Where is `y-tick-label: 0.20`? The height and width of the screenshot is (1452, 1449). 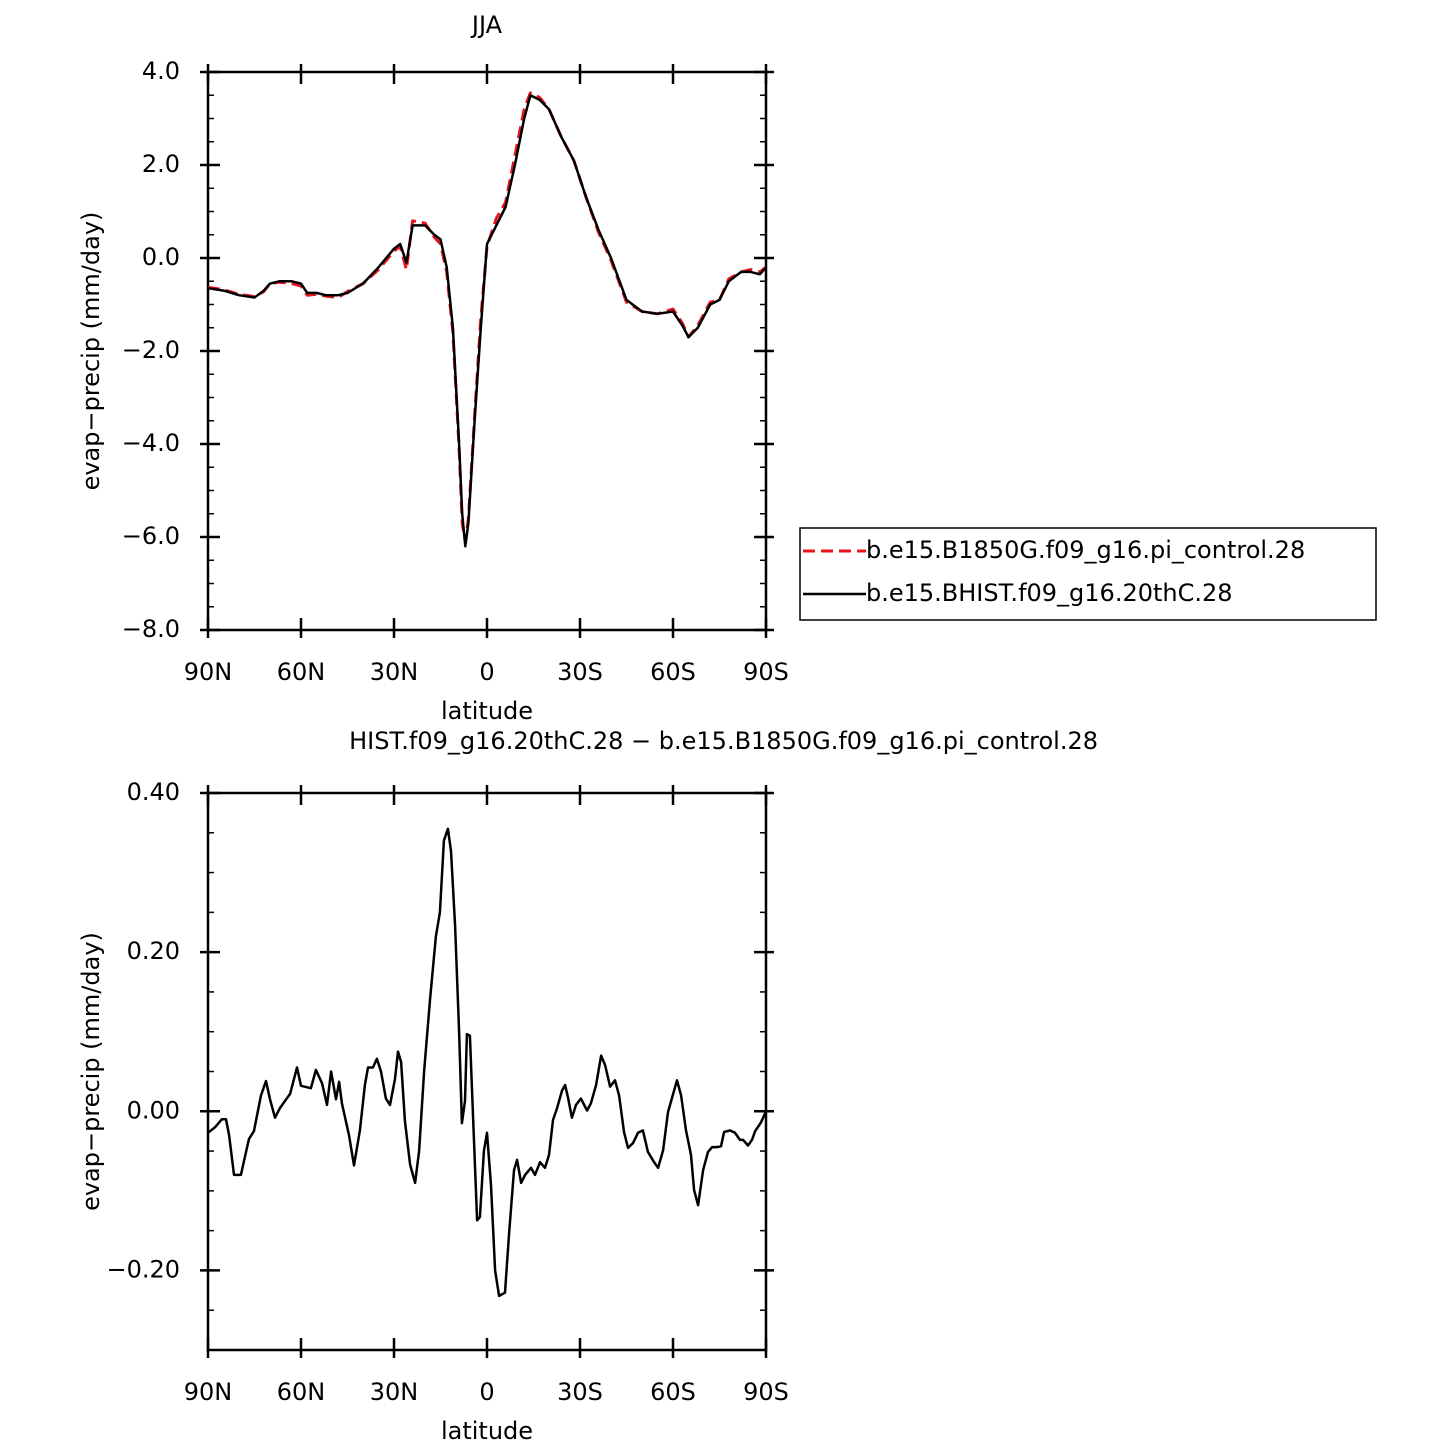
y-tick-label: 0.20 is located at coordinates (153, 951).